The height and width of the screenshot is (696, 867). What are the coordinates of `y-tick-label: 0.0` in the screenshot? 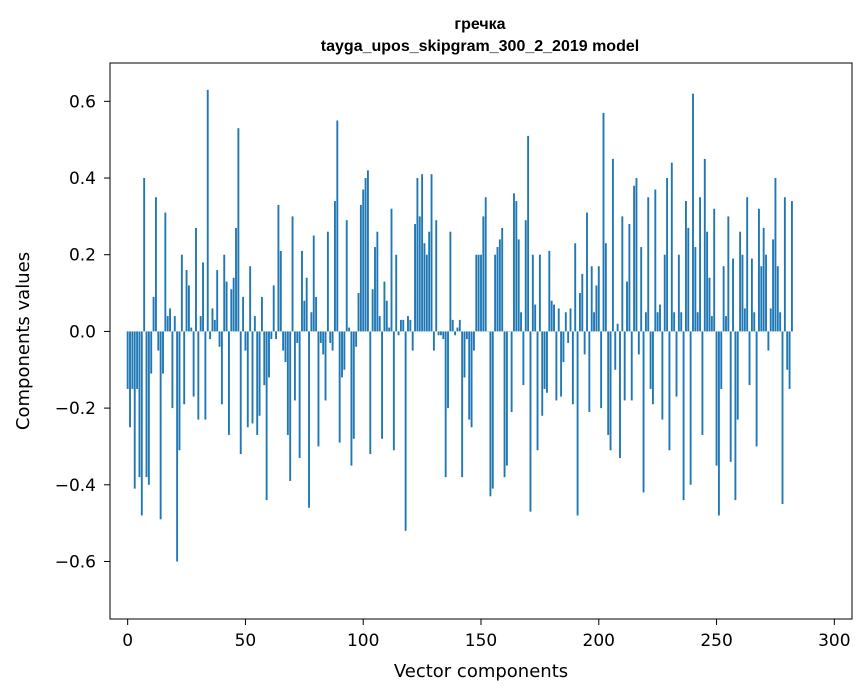 It's located at (82, 332).